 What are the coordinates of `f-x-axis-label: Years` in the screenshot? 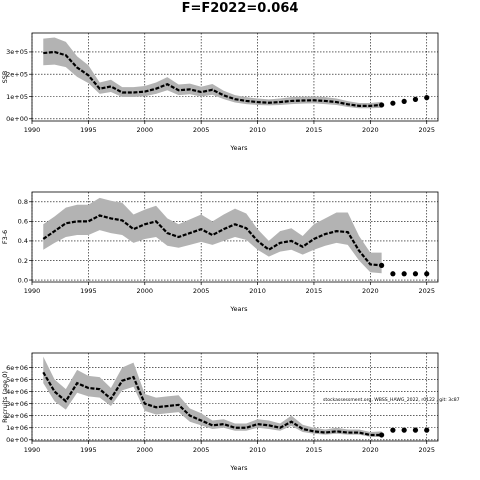 It's located at (238, 309).